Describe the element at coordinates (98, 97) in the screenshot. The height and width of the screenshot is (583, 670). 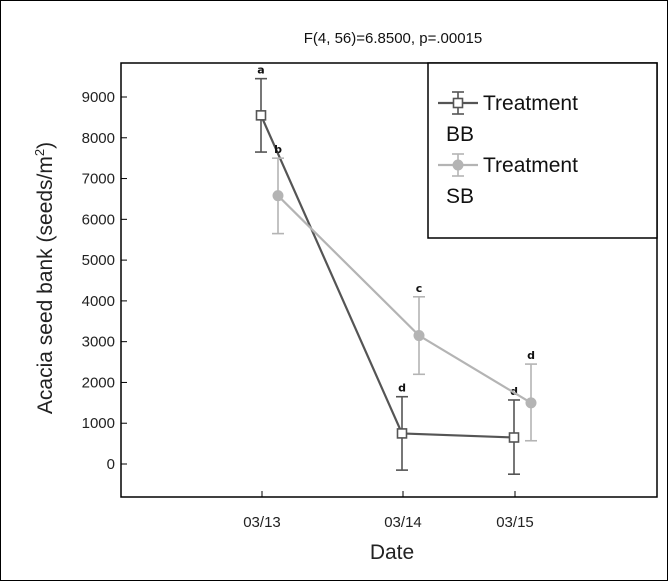
I see `y-tick-label: 9000` at that location.